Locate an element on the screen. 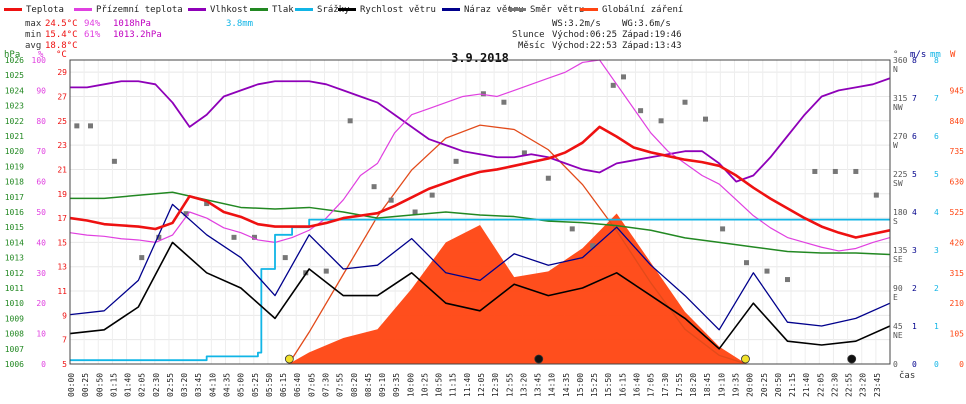 This screenshot has height=404, width=966. x-tick-label: 14:35 is located at coordinates (566, 385).